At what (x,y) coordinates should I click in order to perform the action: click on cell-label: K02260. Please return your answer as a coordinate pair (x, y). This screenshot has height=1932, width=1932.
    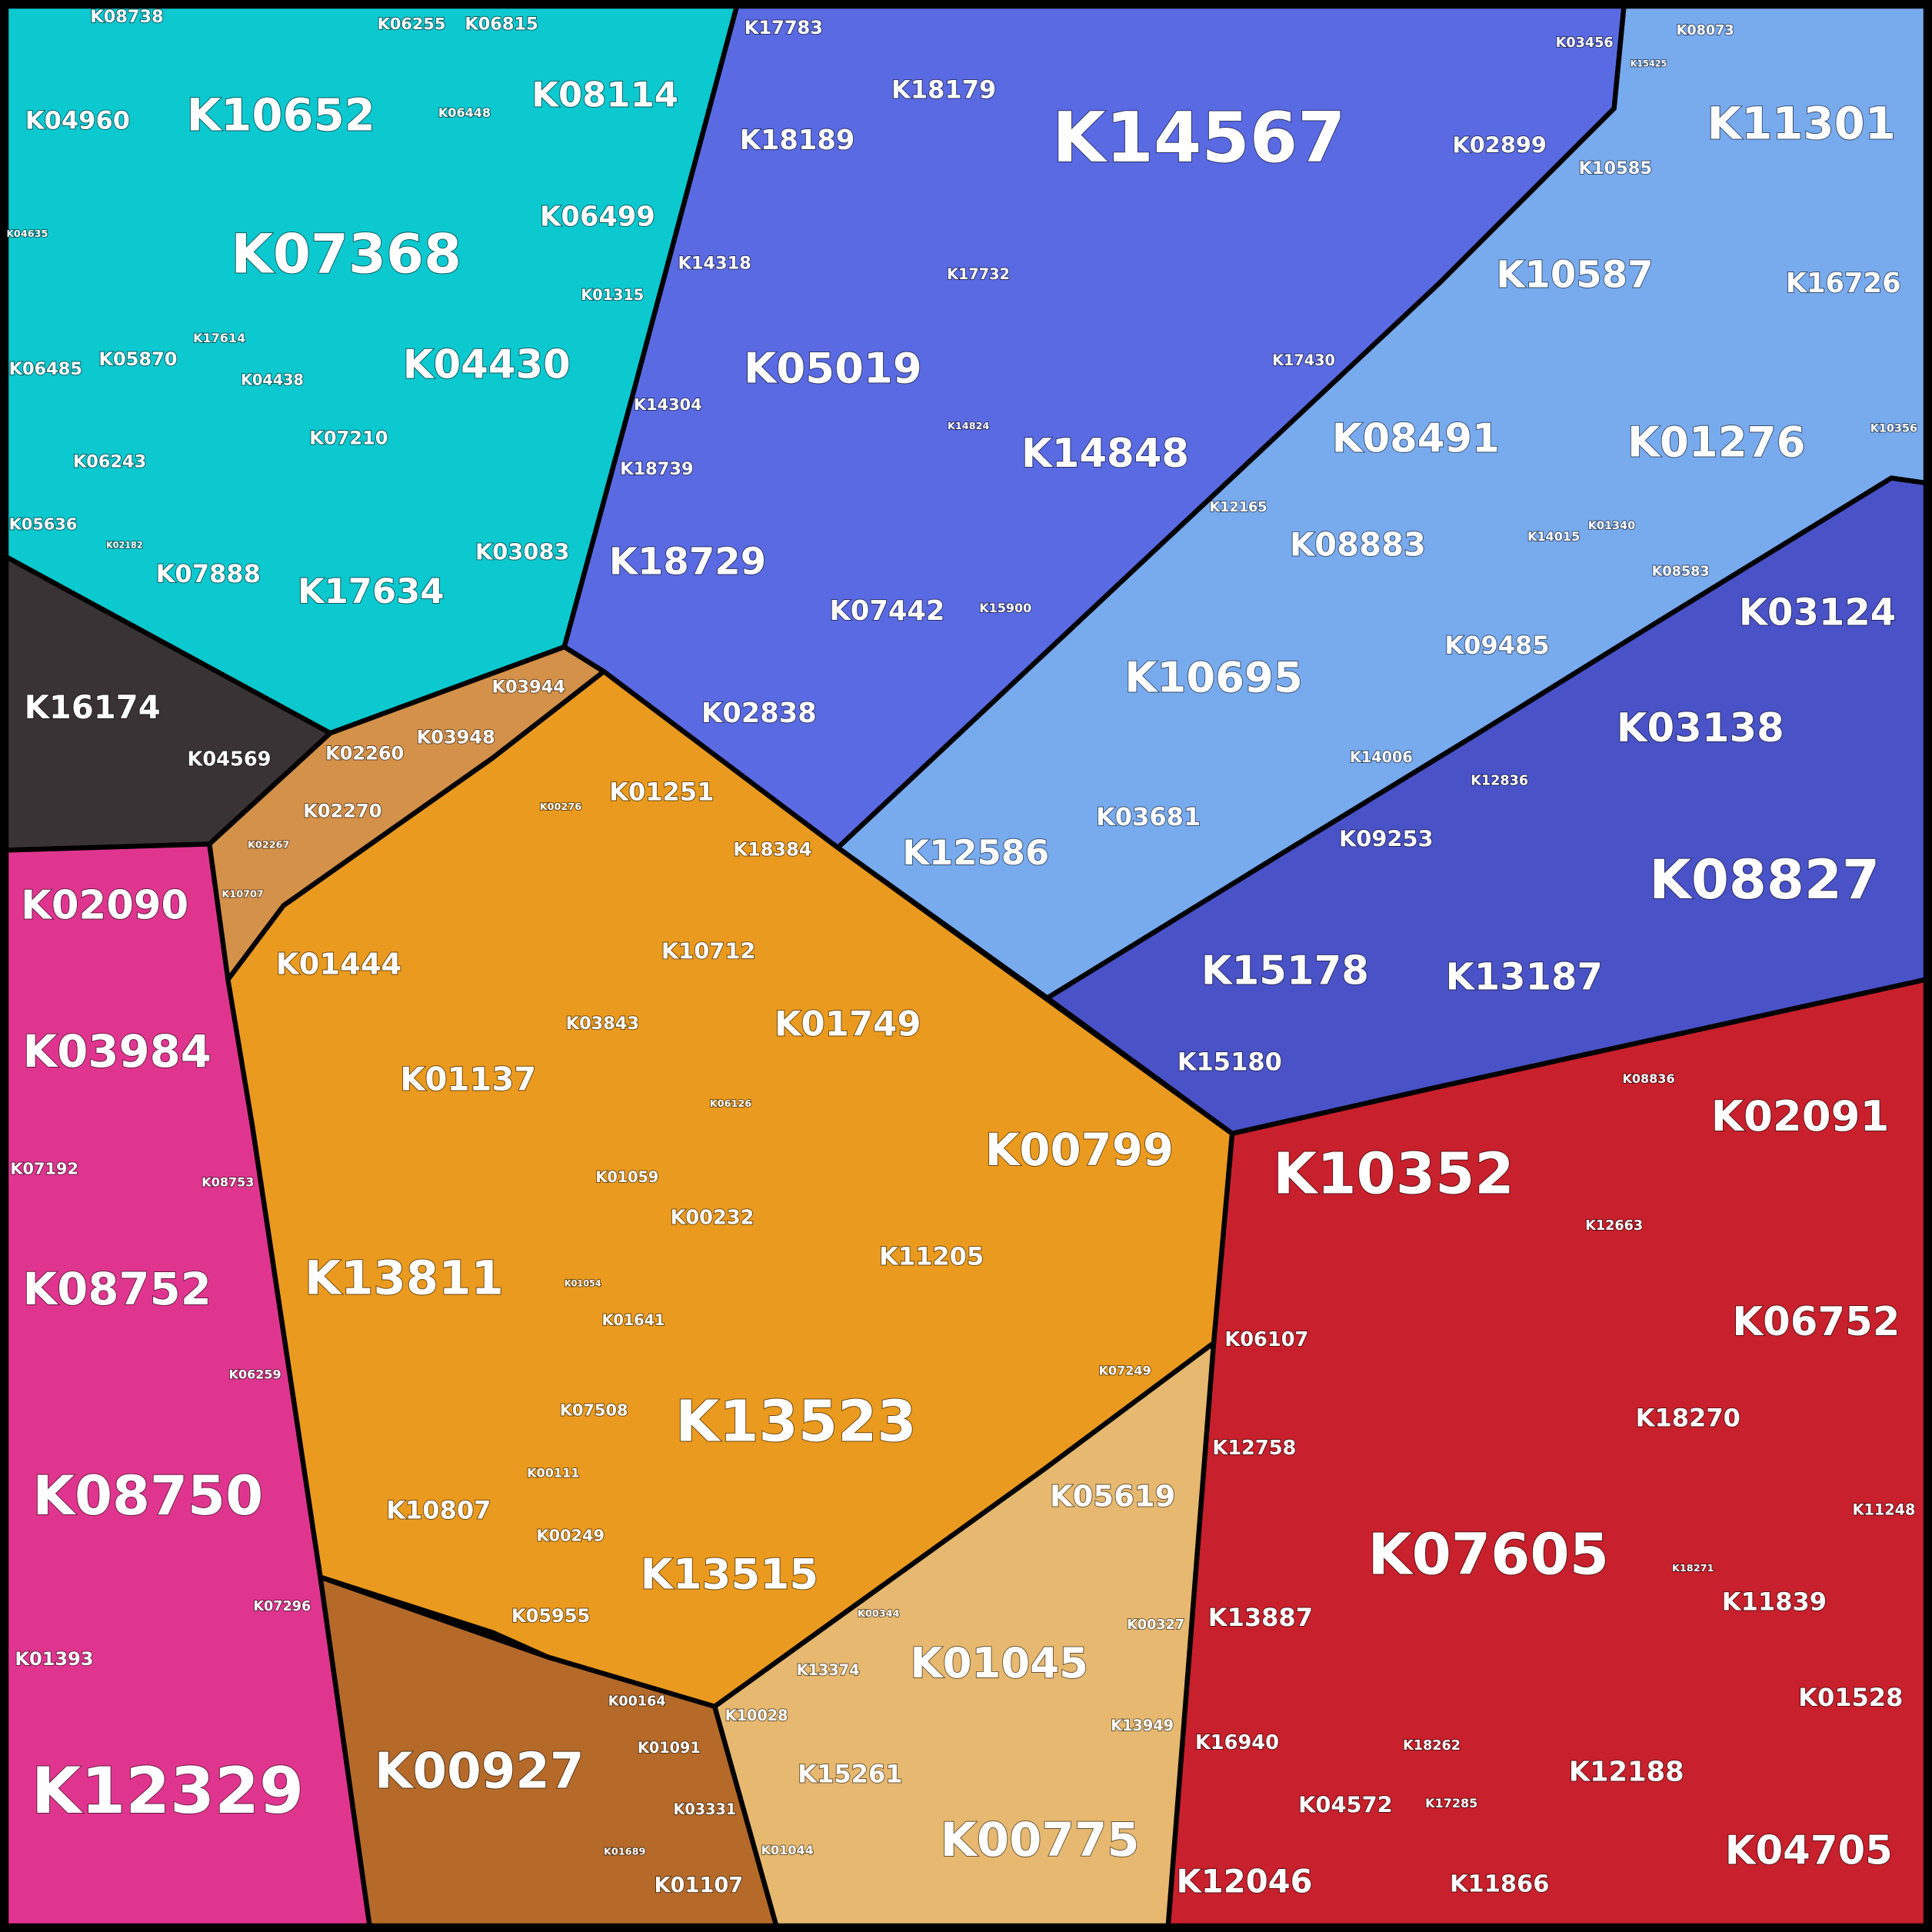
    Looking at the image, I should click on (364, 753).